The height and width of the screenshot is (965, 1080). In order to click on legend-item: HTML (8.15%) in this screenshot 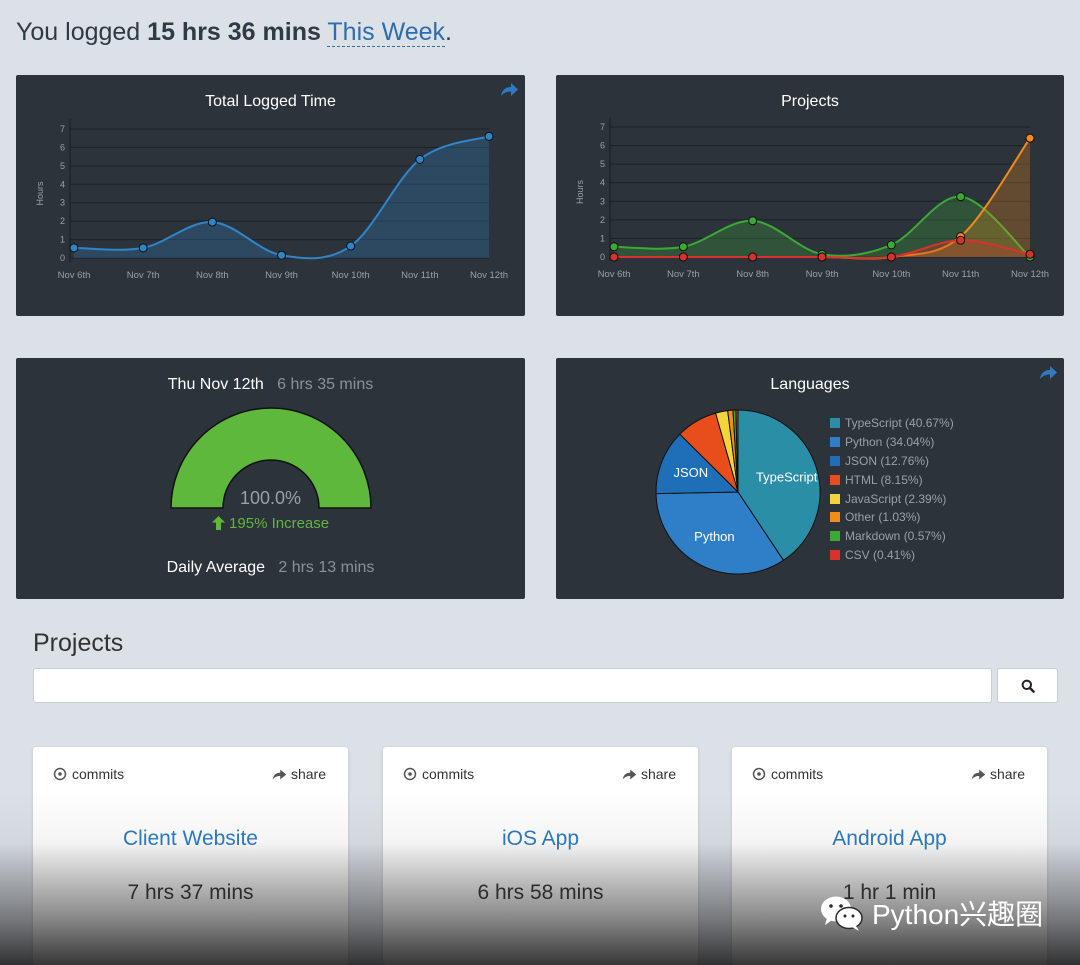, I will do `click(892, 479)`.